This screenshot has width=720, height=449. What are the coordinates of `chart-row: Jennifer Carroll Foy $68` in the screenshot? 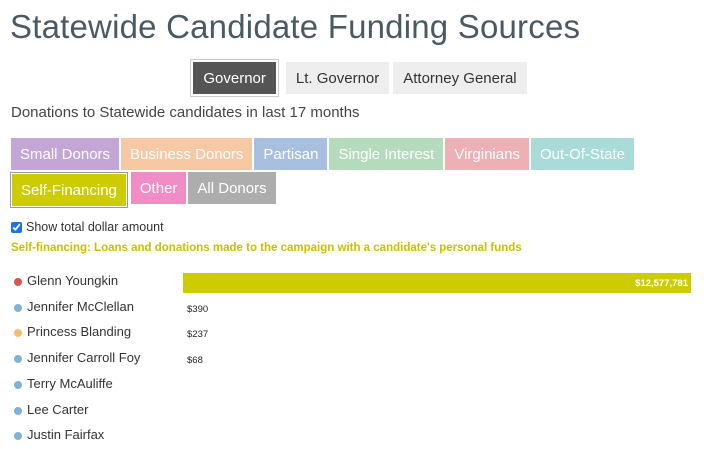 It's located at (360, 359).